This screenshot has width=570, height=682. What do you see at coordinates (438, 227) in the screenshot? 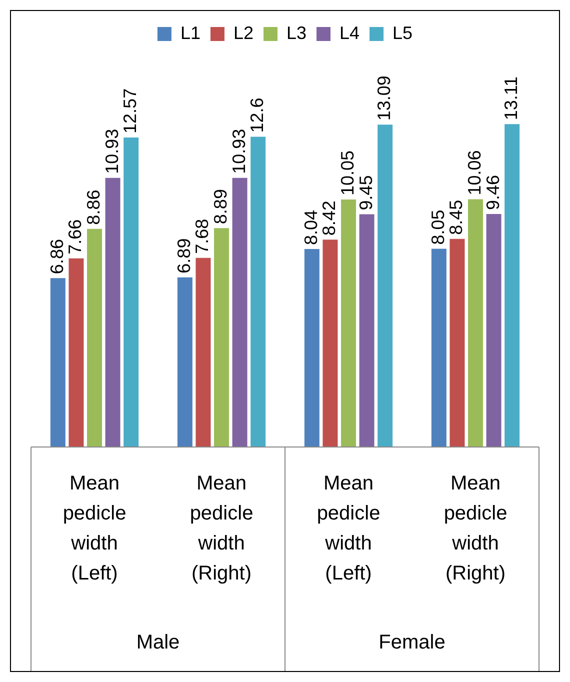
I see `data-label: 8.05` at bounding box center [438, 227].